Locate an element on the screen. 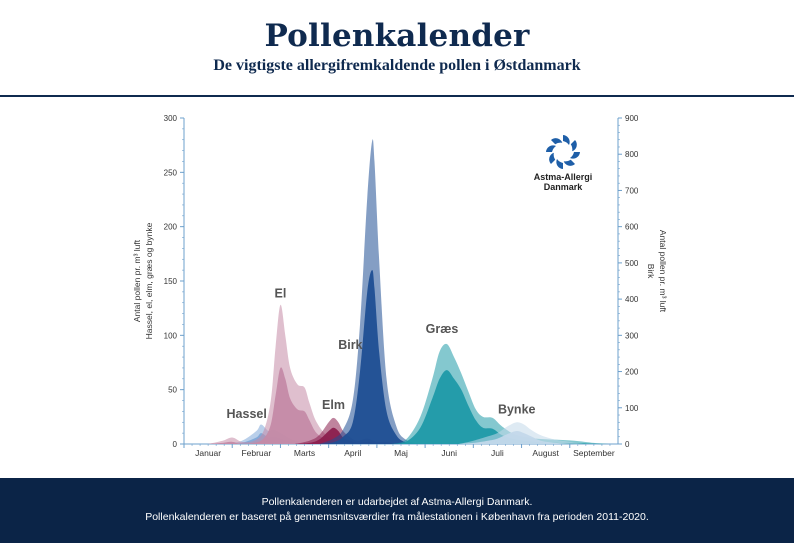 This screenshot has height=543, width=794. series-core-græs is located at coordinates (500, 407).